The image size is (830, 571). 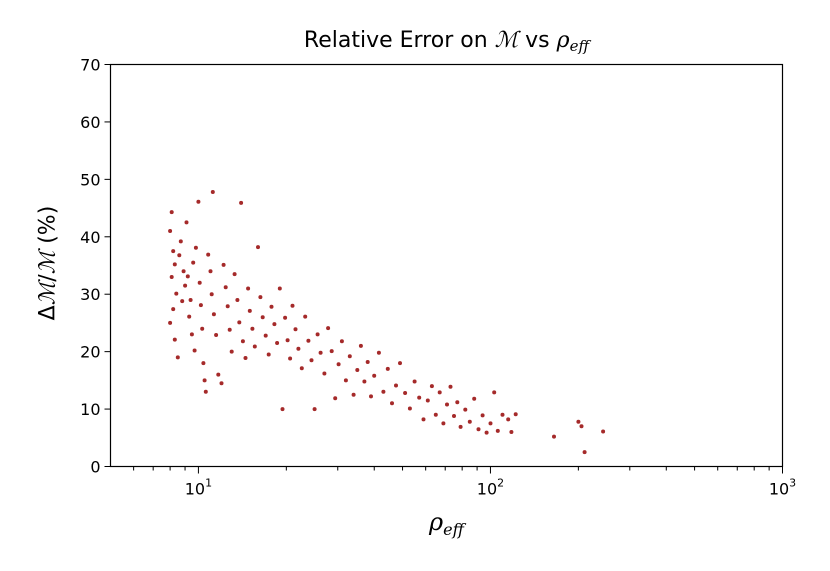 What do you see at coordinates (90, 179) in the screenshot?
I see `y-tick-label: 50` at bounding box center [90, 179].